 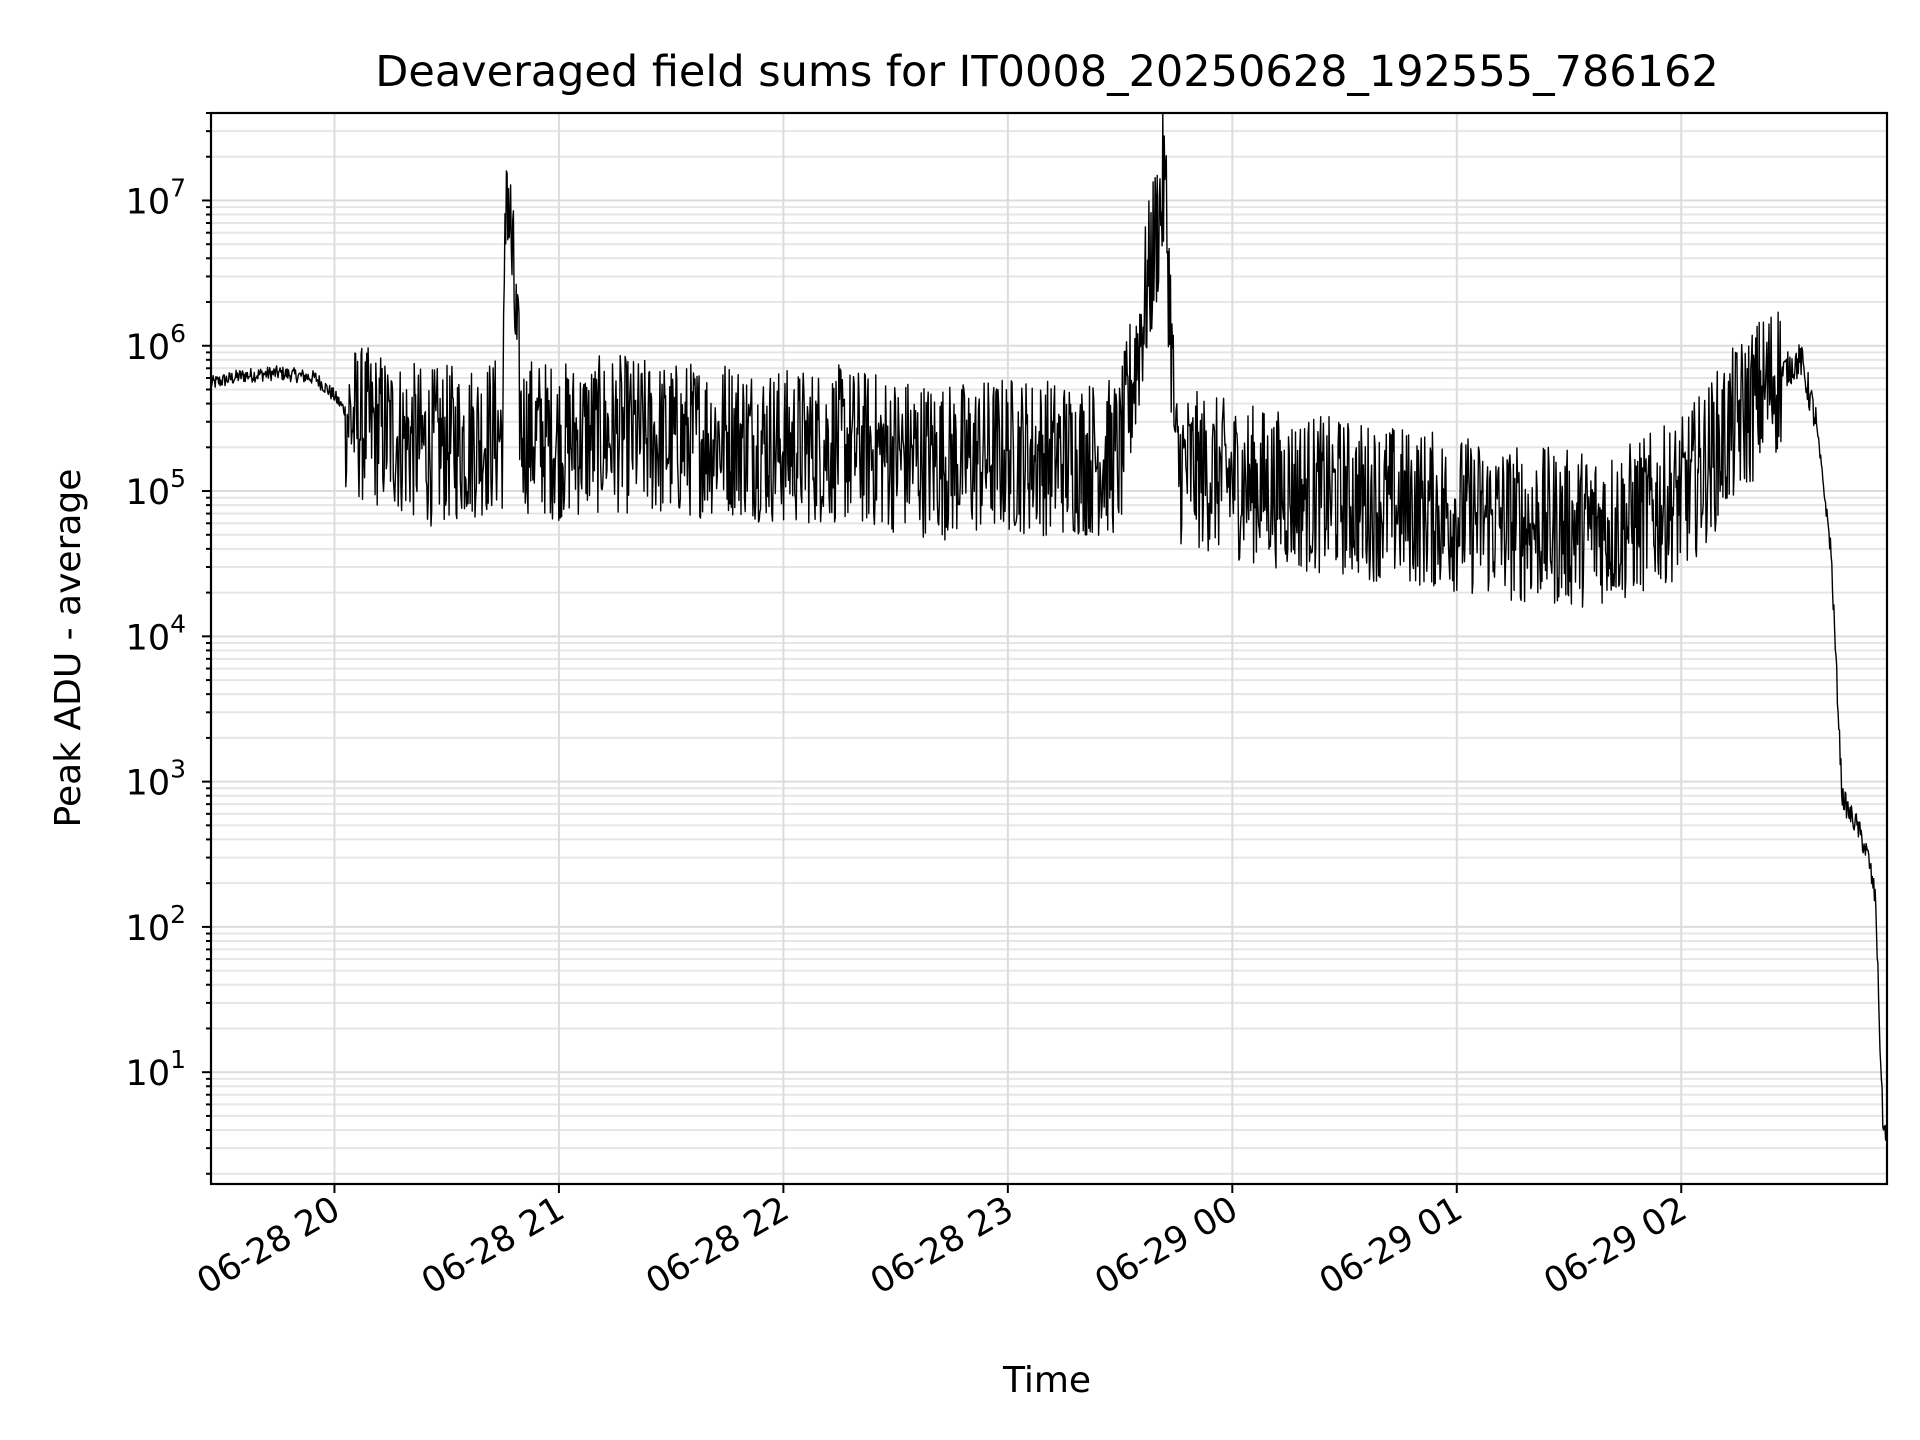 I want to click on y-tick-label: 10⁴, so click(x=156, y=633).